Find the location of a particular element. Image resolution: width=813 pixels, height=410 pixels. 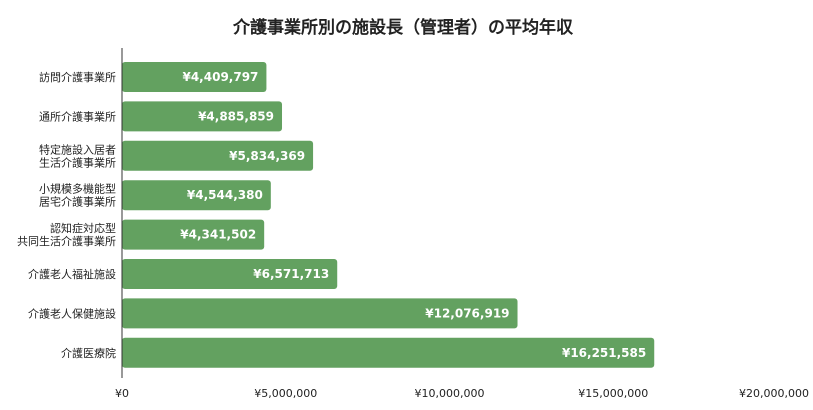

bar-value-label: ¥12,076,919 is located at coordinates (467, 313).